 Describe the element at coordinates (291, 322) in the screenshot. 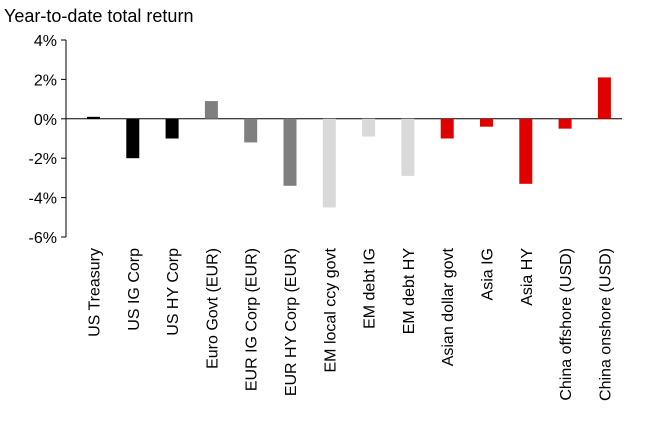

I see `x-tick-label: EUR HY Corp (EUR)` at that location.